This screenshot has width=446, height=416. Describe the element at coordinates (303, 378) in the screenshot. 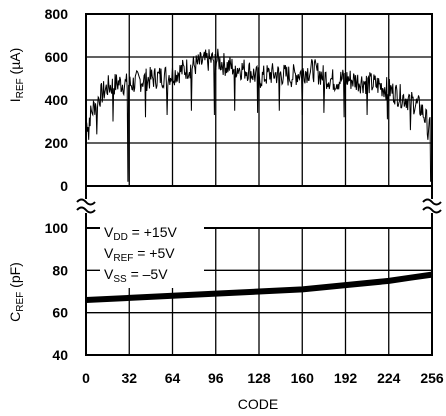

I see `x-tick-label-160: 160` at that location.